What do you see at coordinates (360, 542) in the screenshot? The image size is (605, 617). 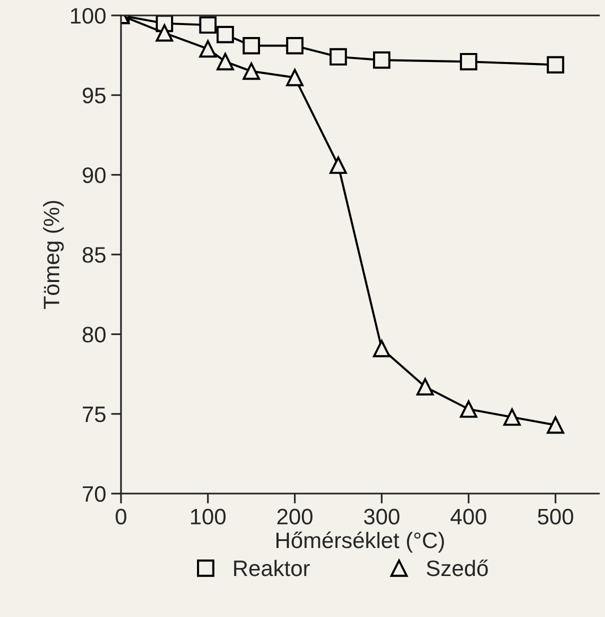 I see `x-axis-title: Hőmérséklet (°C)` at bounding box center [360, 542].